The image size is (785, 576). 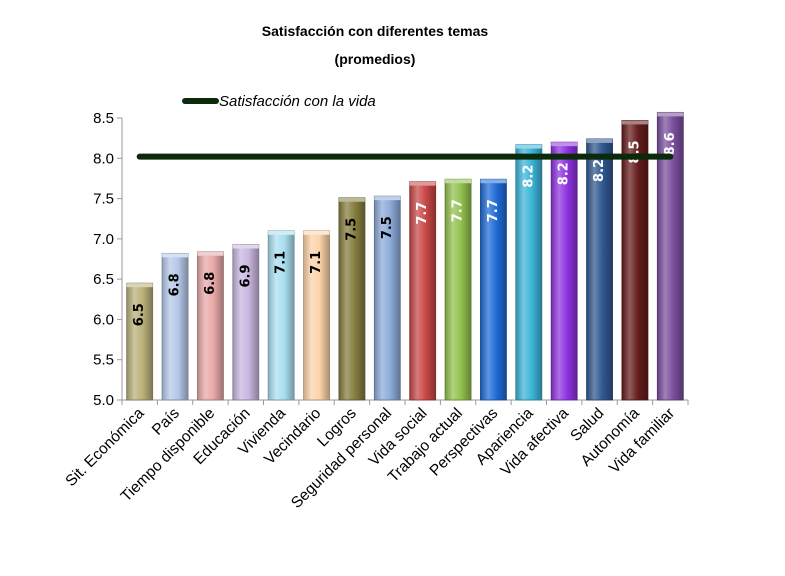 What do you see at coordinates (103, 279) in the screenshot?
I see `y-tick-label: 6.5` at bounding box center [103, 279].